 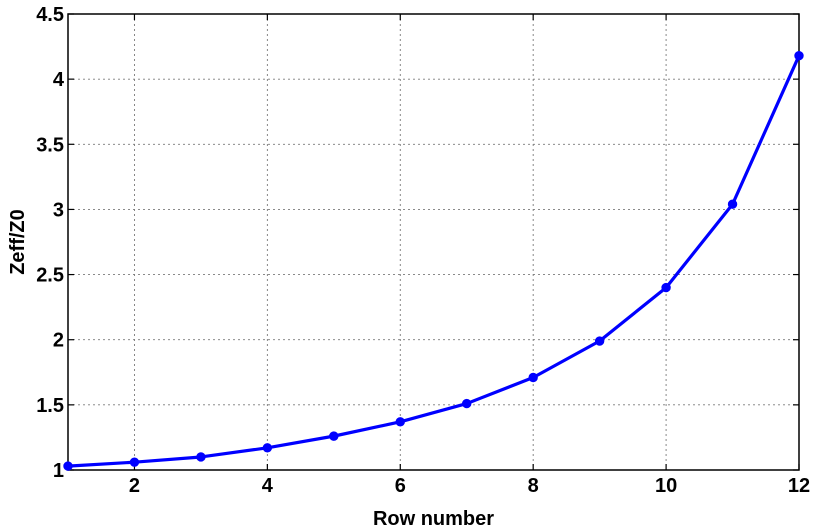 What do you see at coordinates (50, 406) in the screenshot?
I see `y-tick-label: 1.5` at bounding box center [50, 406].